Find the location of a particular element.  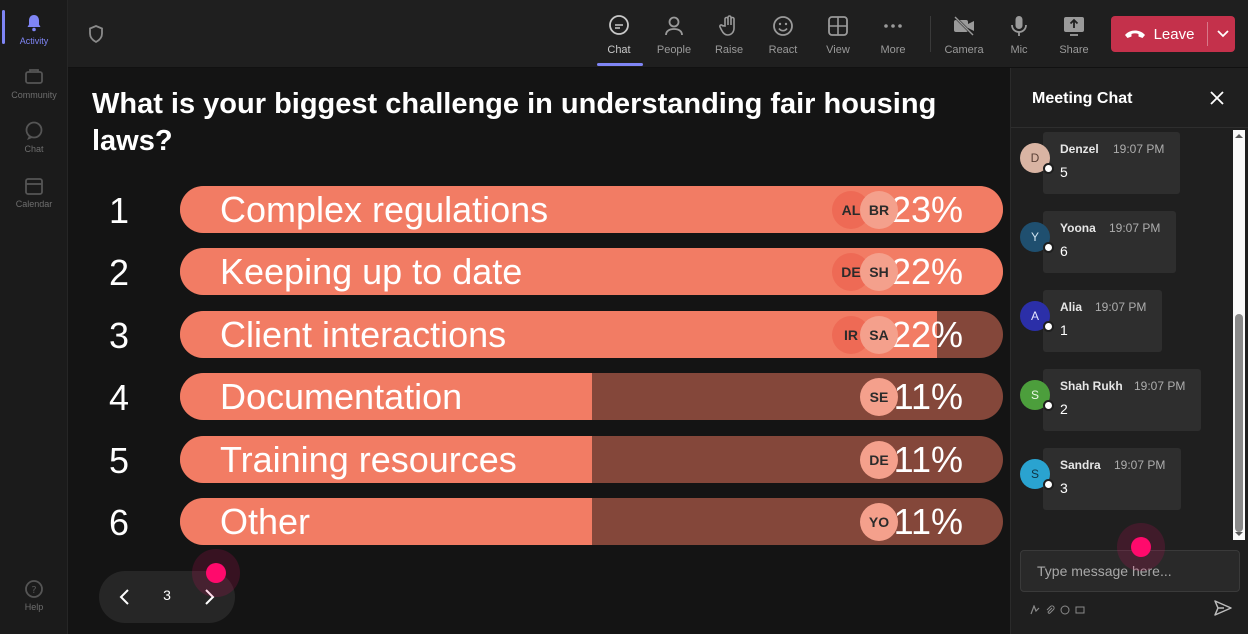

option-percent: 23% is located at coordinates (926, 209).